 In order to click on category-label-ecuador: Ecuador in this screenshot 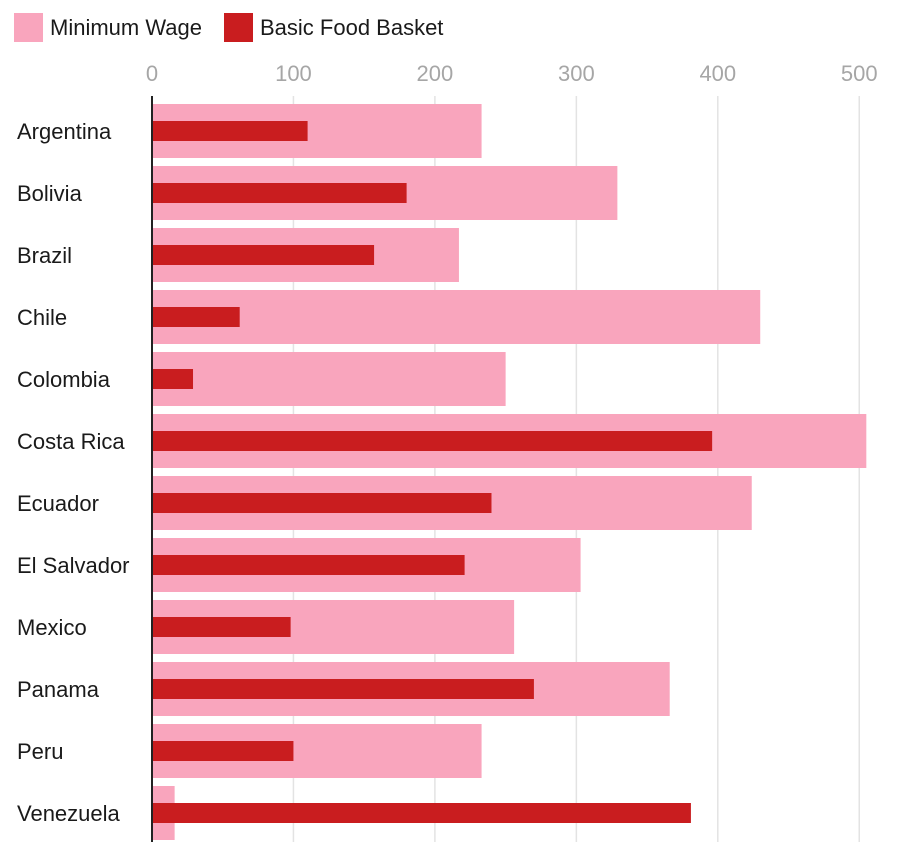, I will do `click(58, 503)`.